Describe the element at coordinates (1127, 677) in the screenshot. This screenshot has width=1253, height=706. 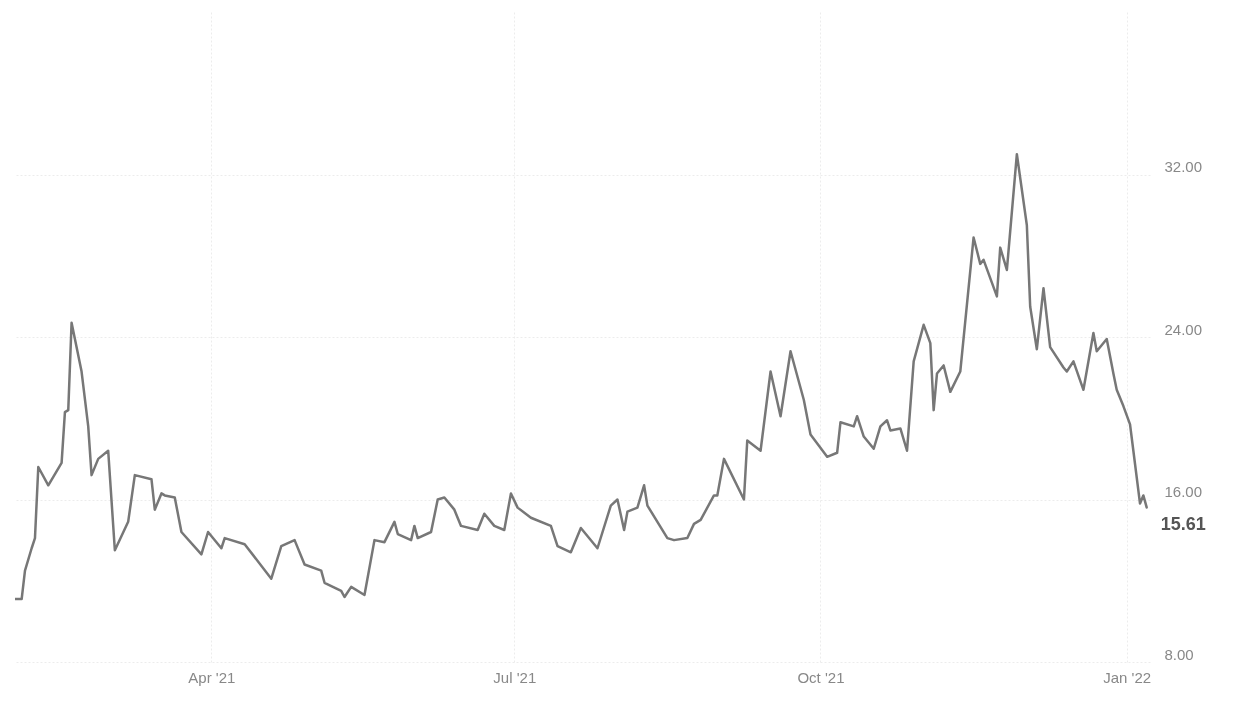
I see `x-tick-label: Jan '22` at that location.